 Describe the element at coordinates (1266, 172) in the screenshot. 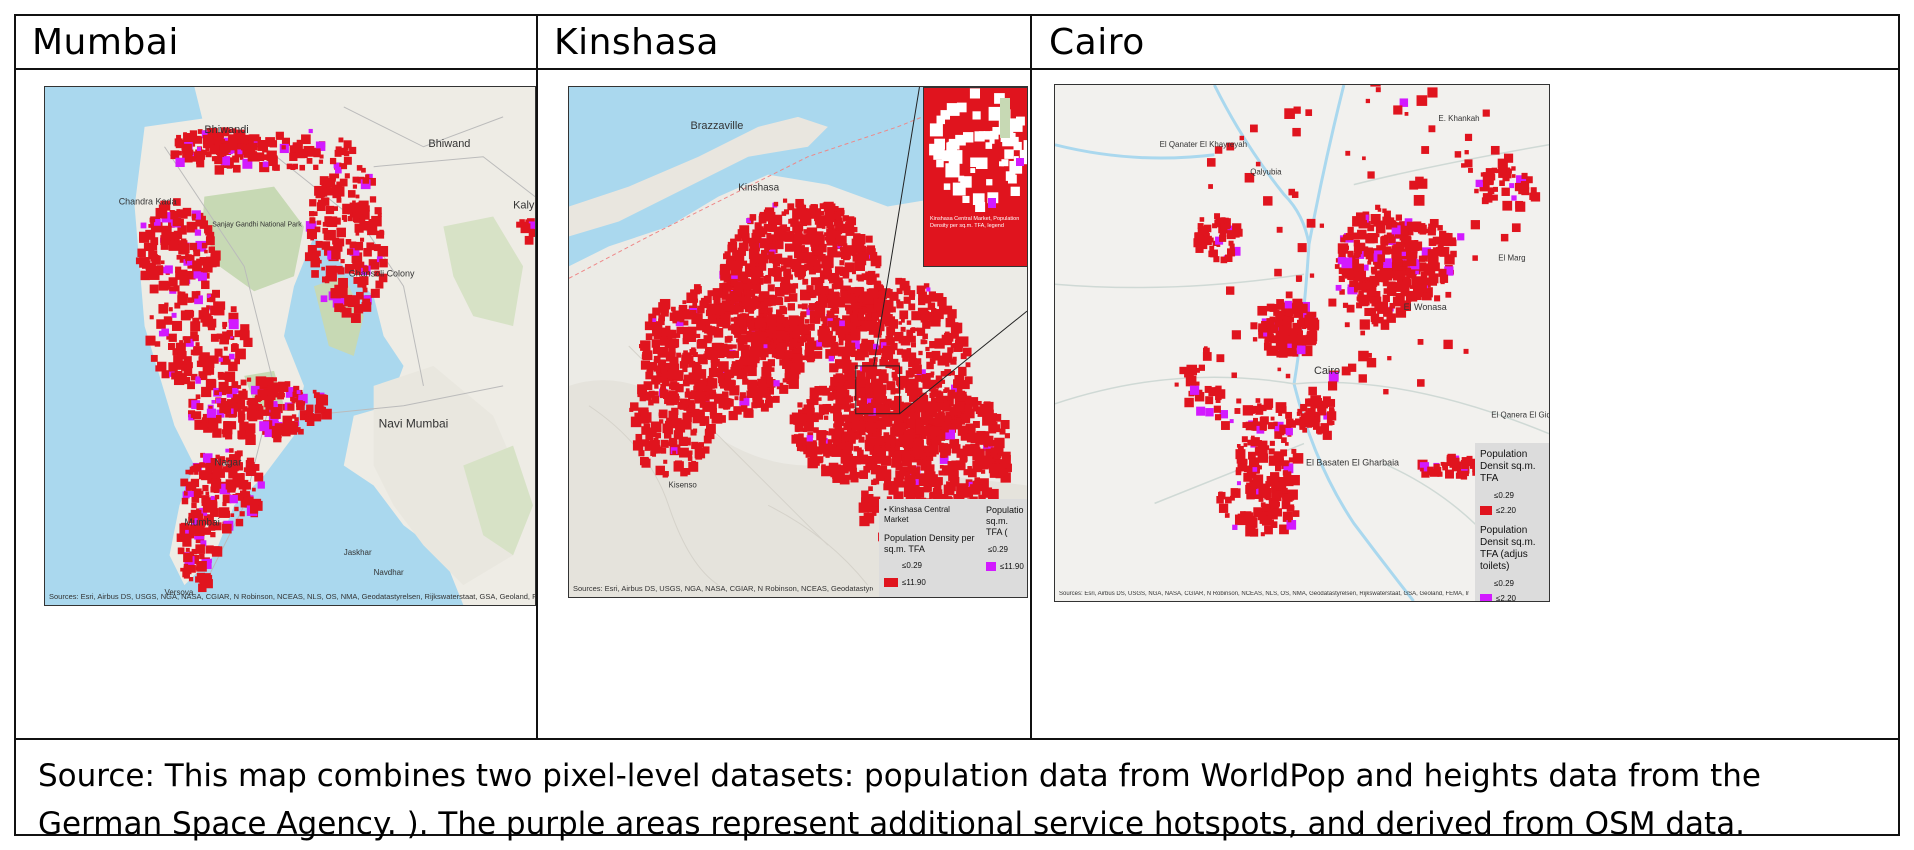

I see `map-label: Qalyubia` at that location.